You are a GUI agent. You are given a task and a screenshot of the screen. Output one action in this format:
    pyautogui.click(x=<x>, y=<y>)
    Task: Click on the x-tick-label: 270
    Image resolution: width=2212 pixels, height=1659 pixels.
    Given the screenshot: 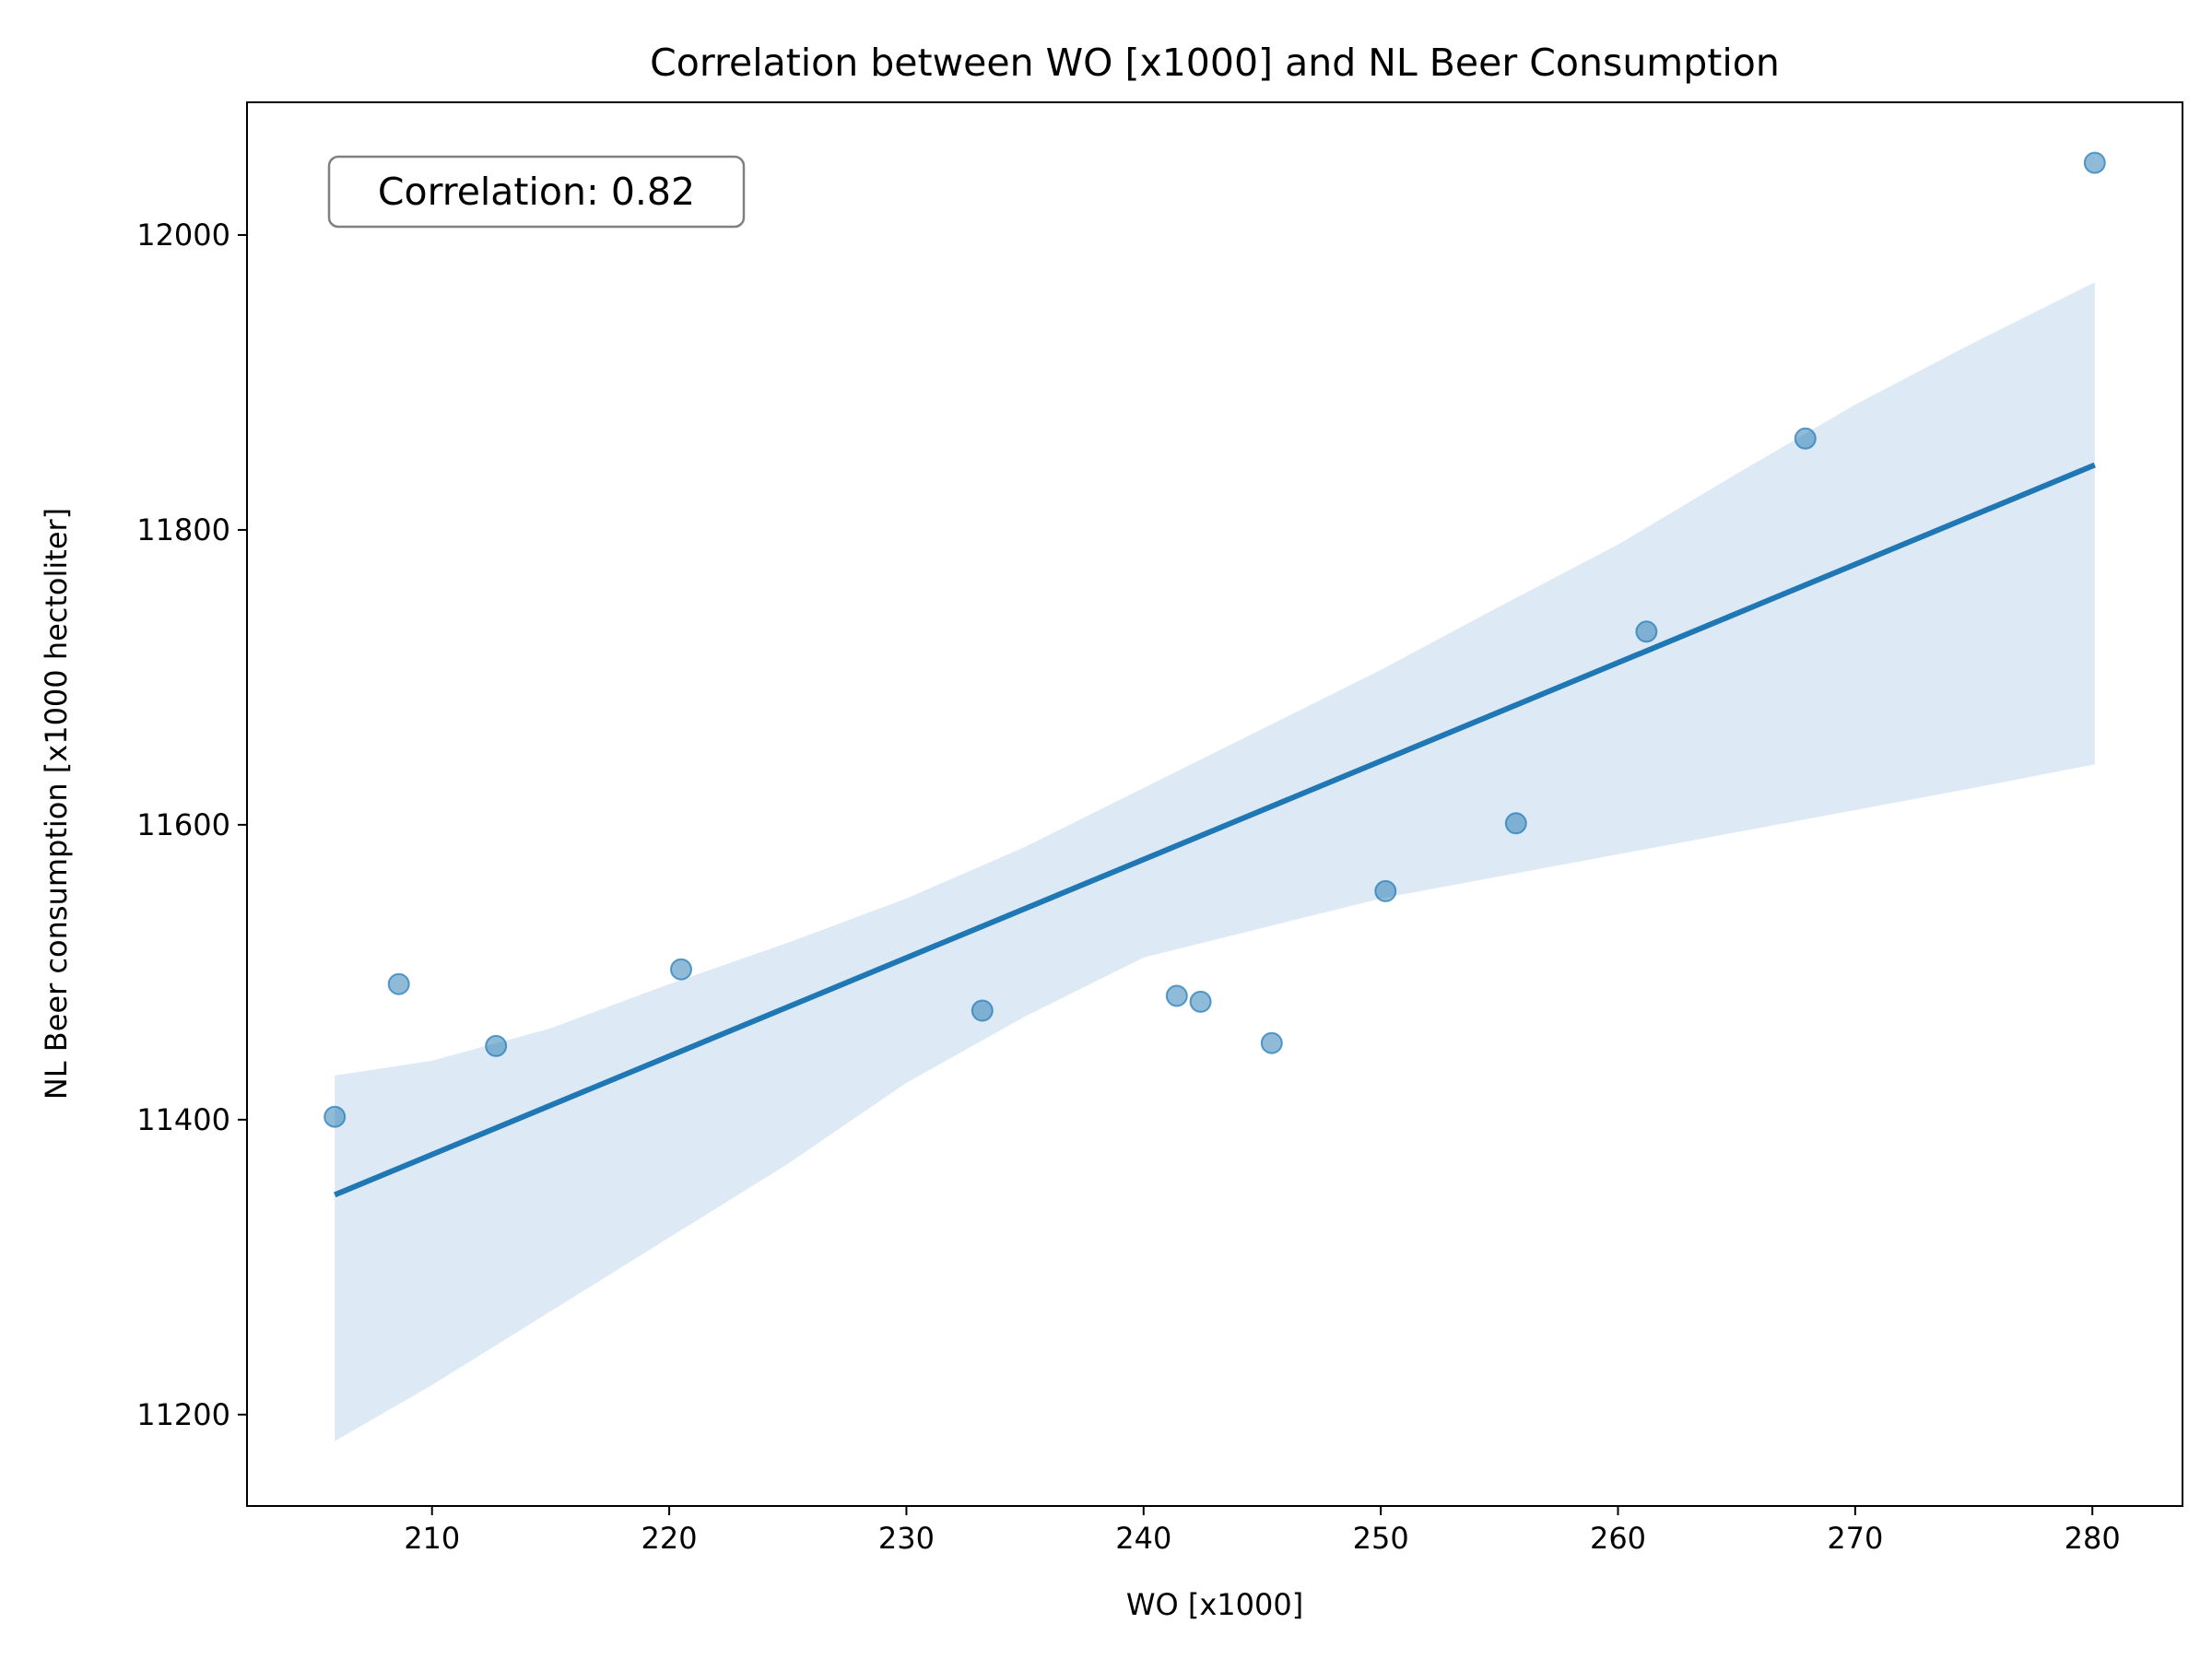 What is the action you would take?
    pyautogui.click(x=1855, y=1538)
    